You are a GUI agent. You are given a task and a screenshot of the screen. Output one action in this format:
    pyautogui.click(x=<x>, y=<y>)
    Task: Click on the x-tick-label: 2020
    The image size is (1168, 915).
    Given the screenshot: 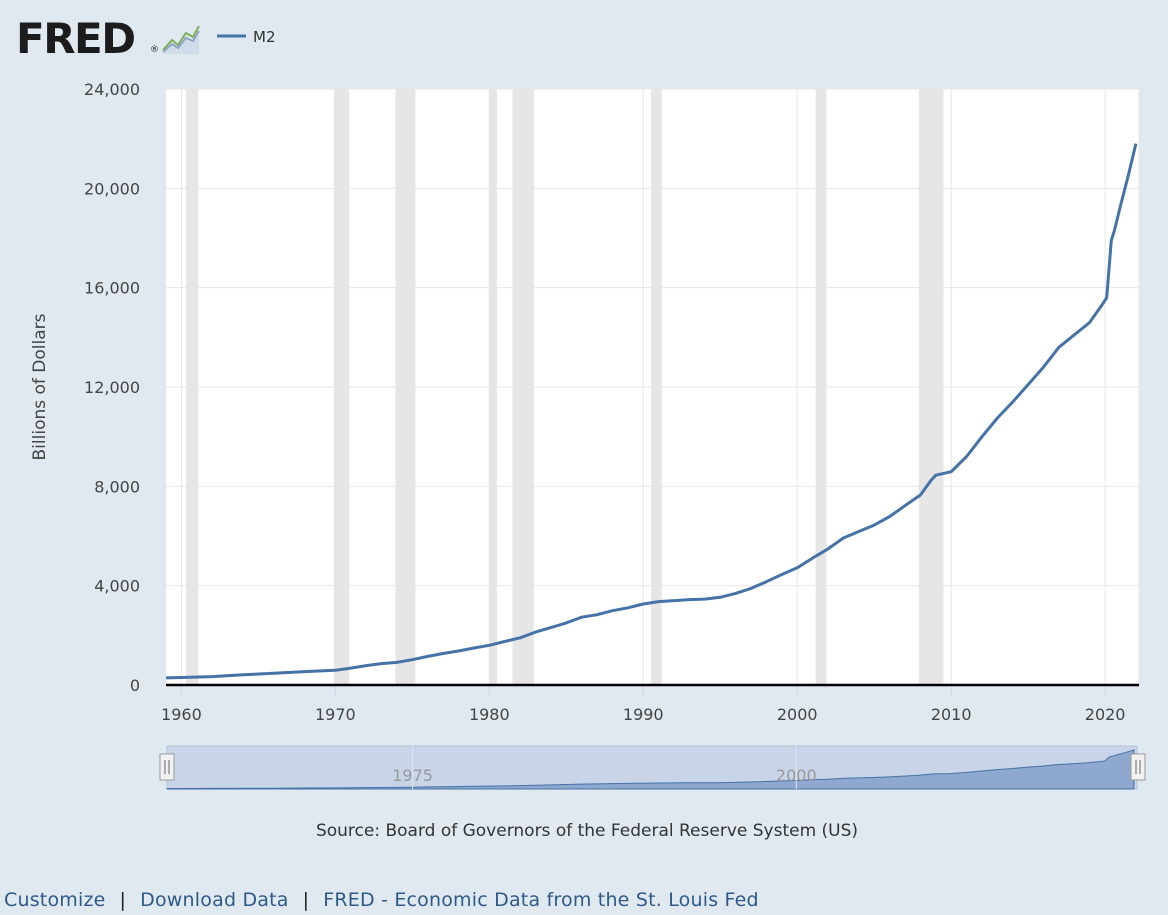 What is the action you would take?
    pyautogui.click(x=1105, y=714)
    